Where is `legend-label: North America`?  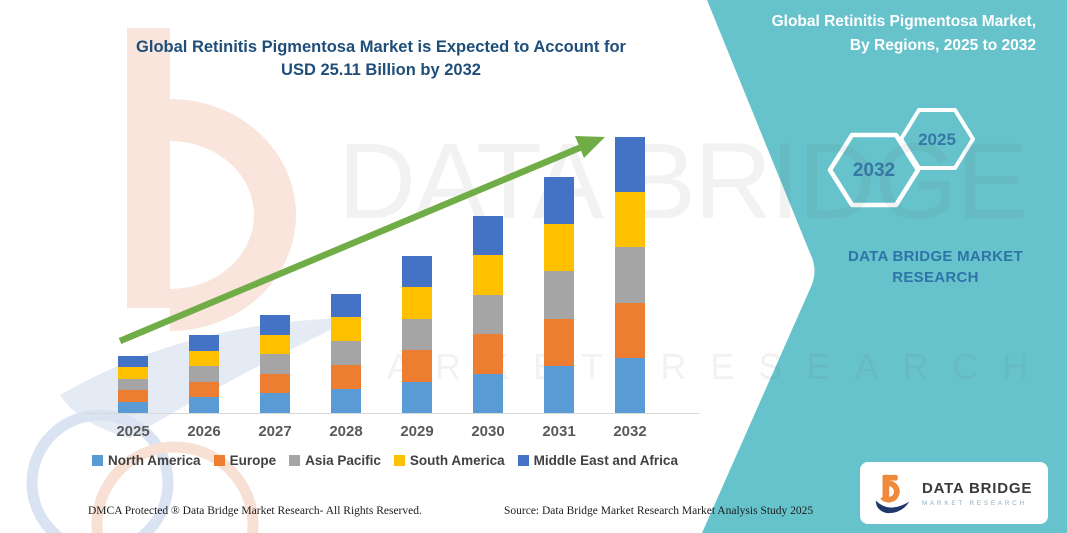 legend-label: North America is located at coordinates (154, 460).